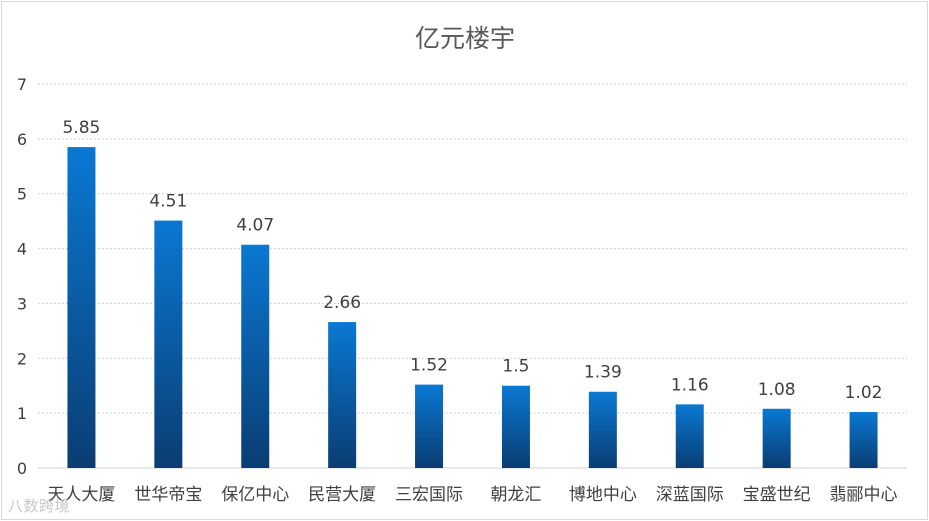 The width and height of the screenshot is (929, 521). Describe the element at coordinates (690, 495) in the screenshot. I see `x-tick-label: 深蓝国际` at that location.